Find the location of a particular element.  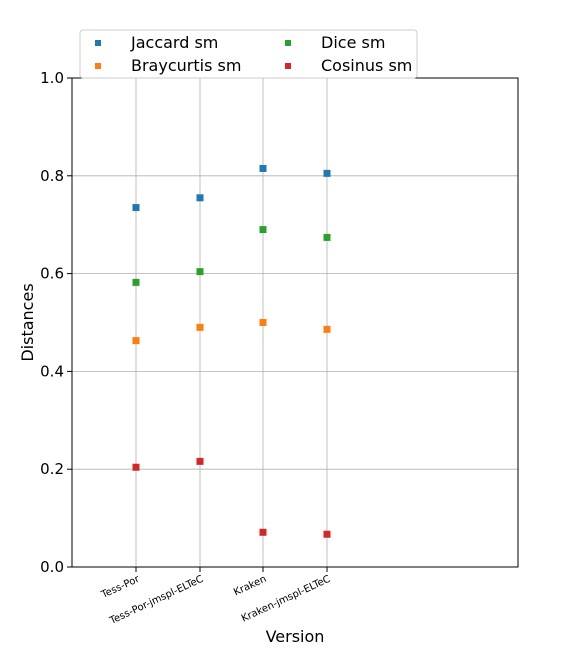

y-tick-label: 1.0 is located at coordinates (52, 78).